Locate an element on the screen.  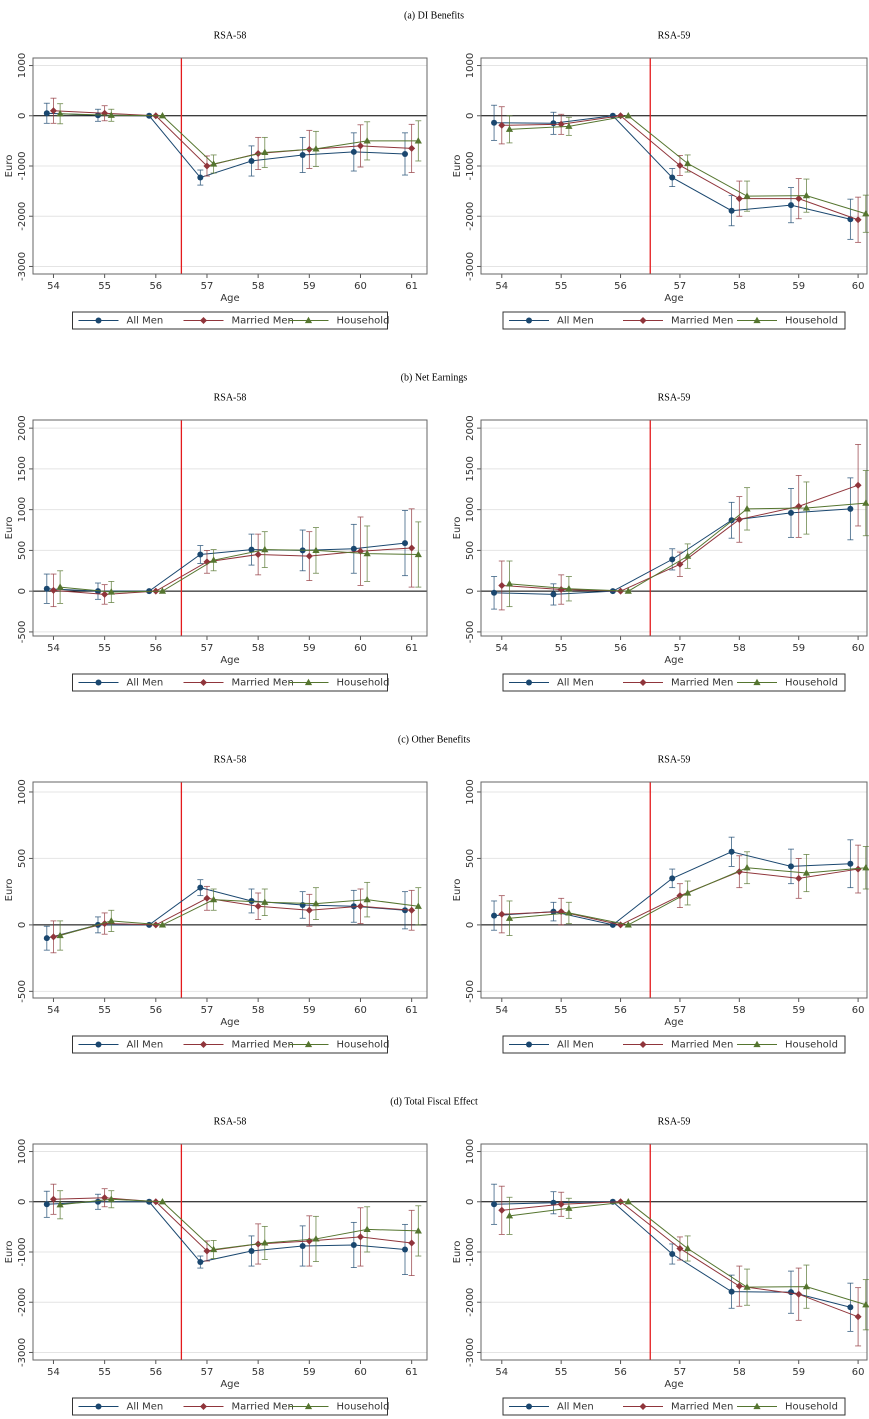
y-tick-label: 2000 is located at coordinates (470, 427).